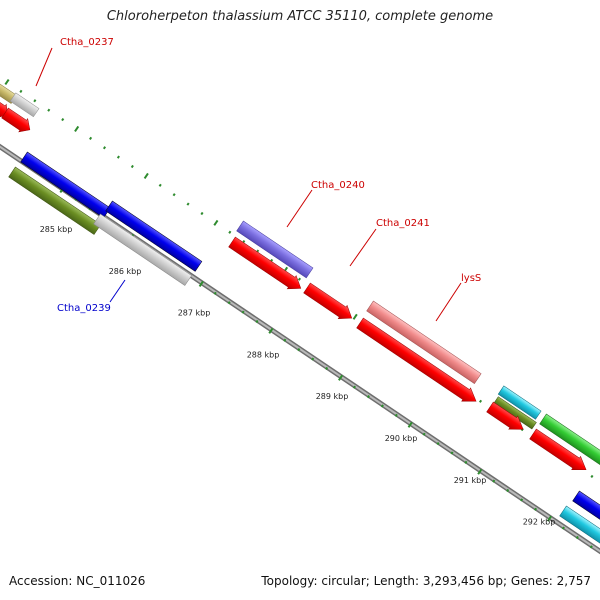 This screenshot has width=600, height=600. What do you see at coordinates (338, 185) in the screenshot?
I see `gene-label-ctha-0240: Ctha_0240` at bounding box center [338, 185].